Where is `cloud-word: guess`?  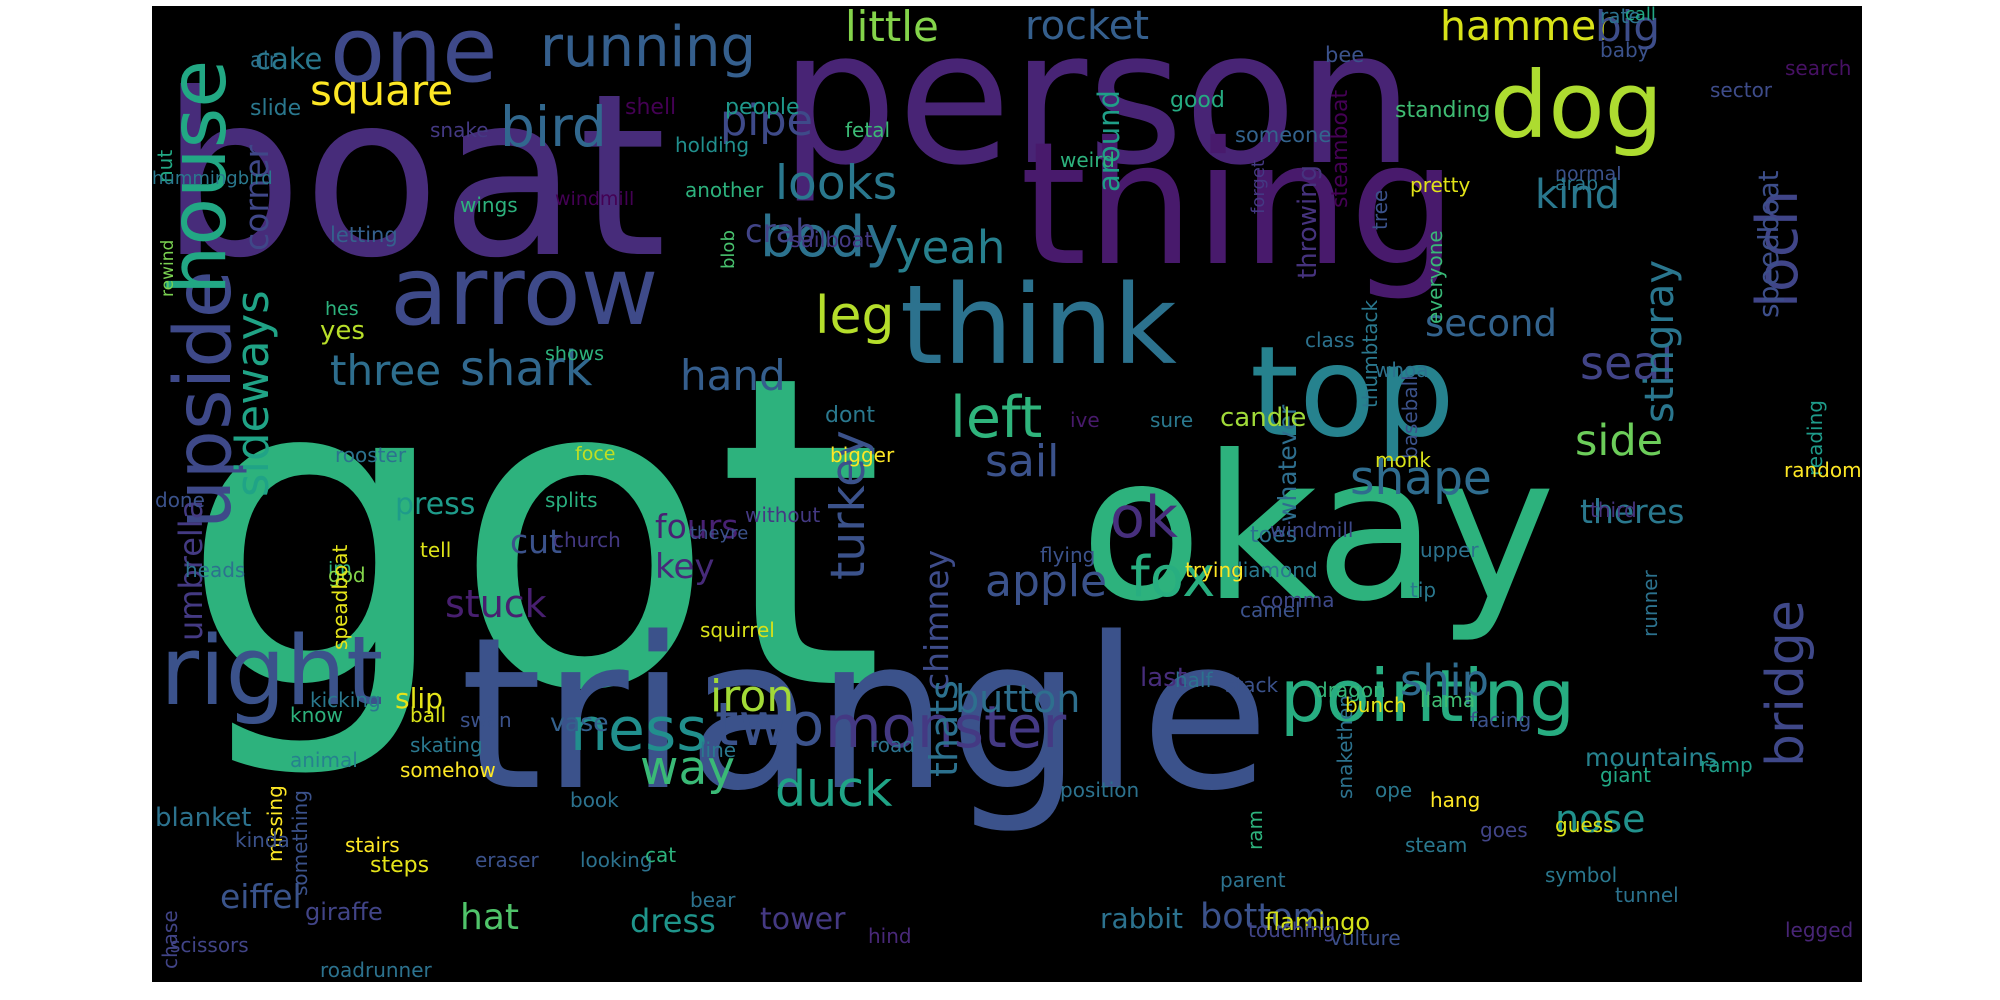 cloud-word: guess is located at coordinates (1584, 825).